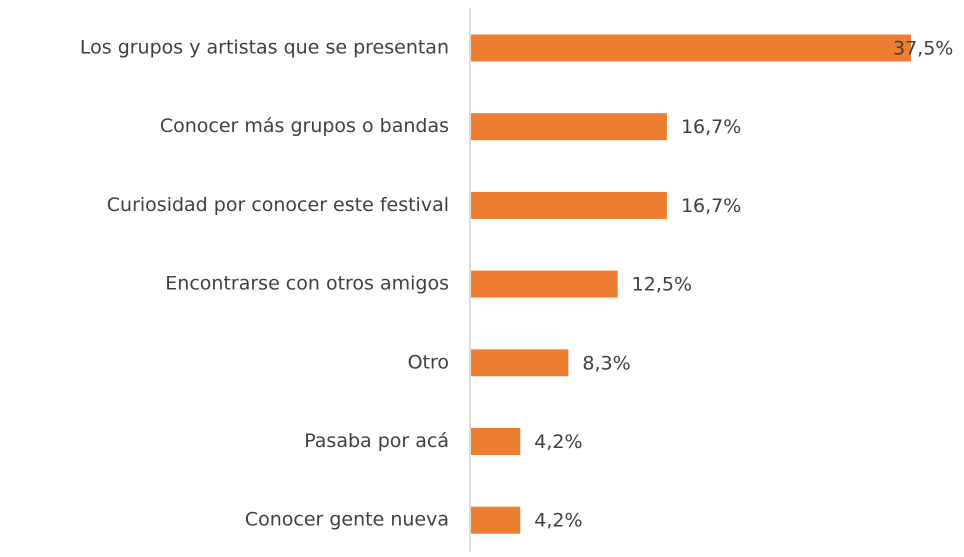  What do you see at coordinates (304, 126) in the screenshot?
I see `category-label: Conocer más grupos o bandas` at bounding box center [304, 126].